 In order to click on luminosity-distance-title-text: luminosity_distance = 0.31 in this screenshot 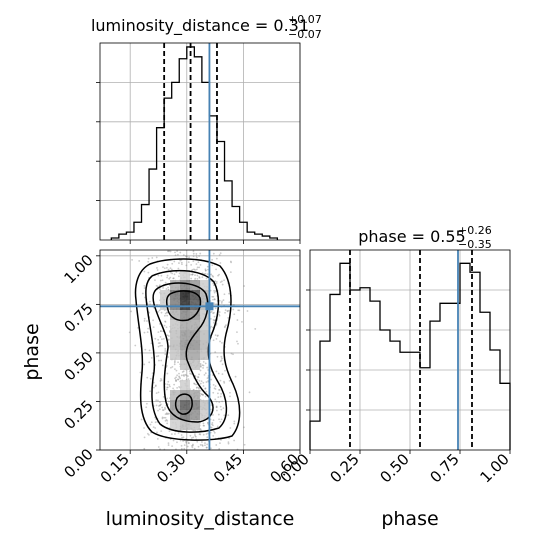, I will do `click(200, 26)`.